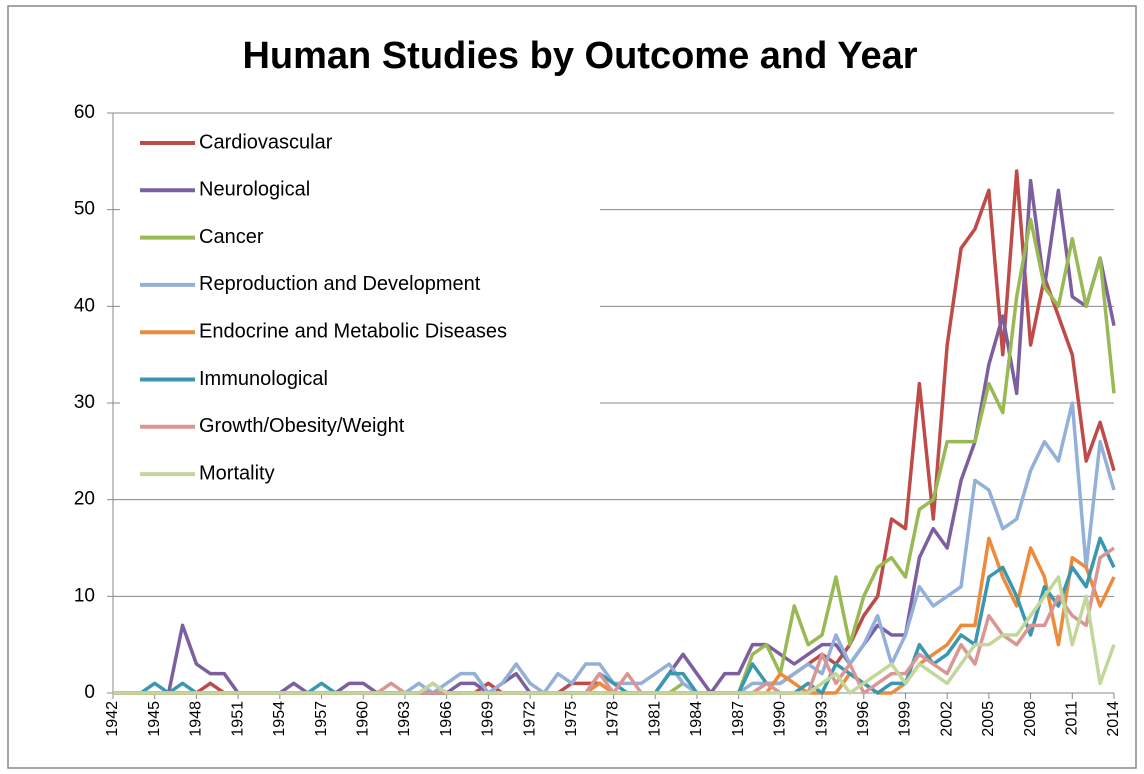  I want to click on x-tick-label: 1996, so click(863, 719).